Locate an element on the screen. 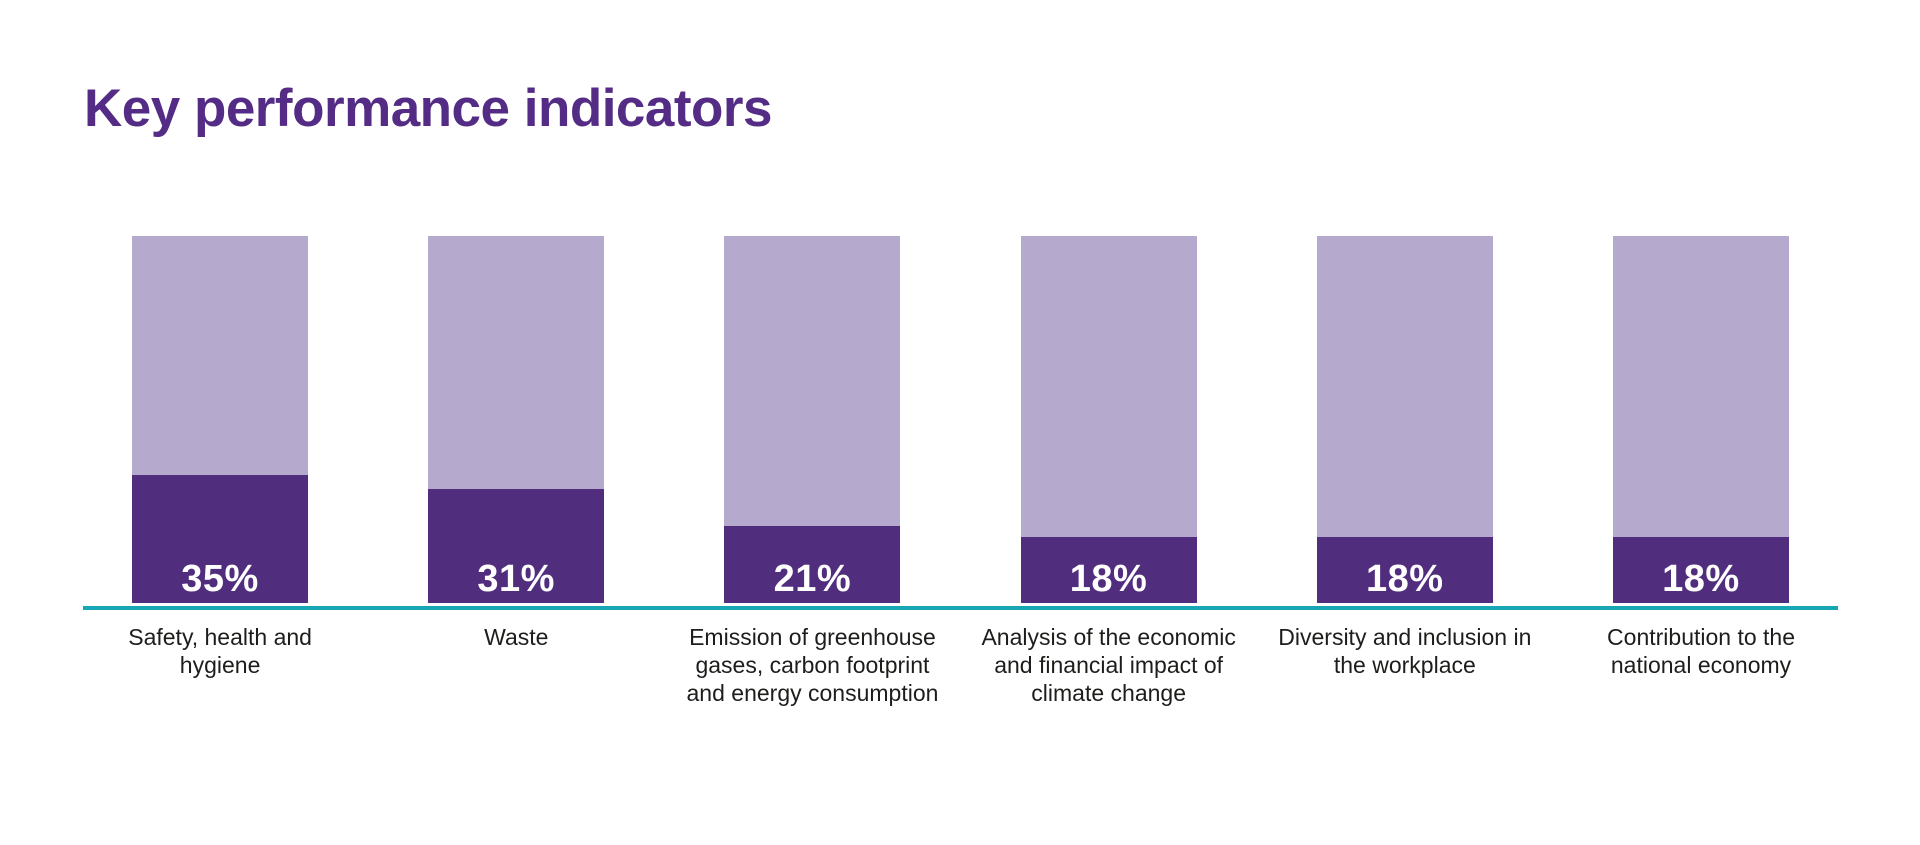  category-label-cell: Safety, health and hygiene is located at coordinates (220, 665).